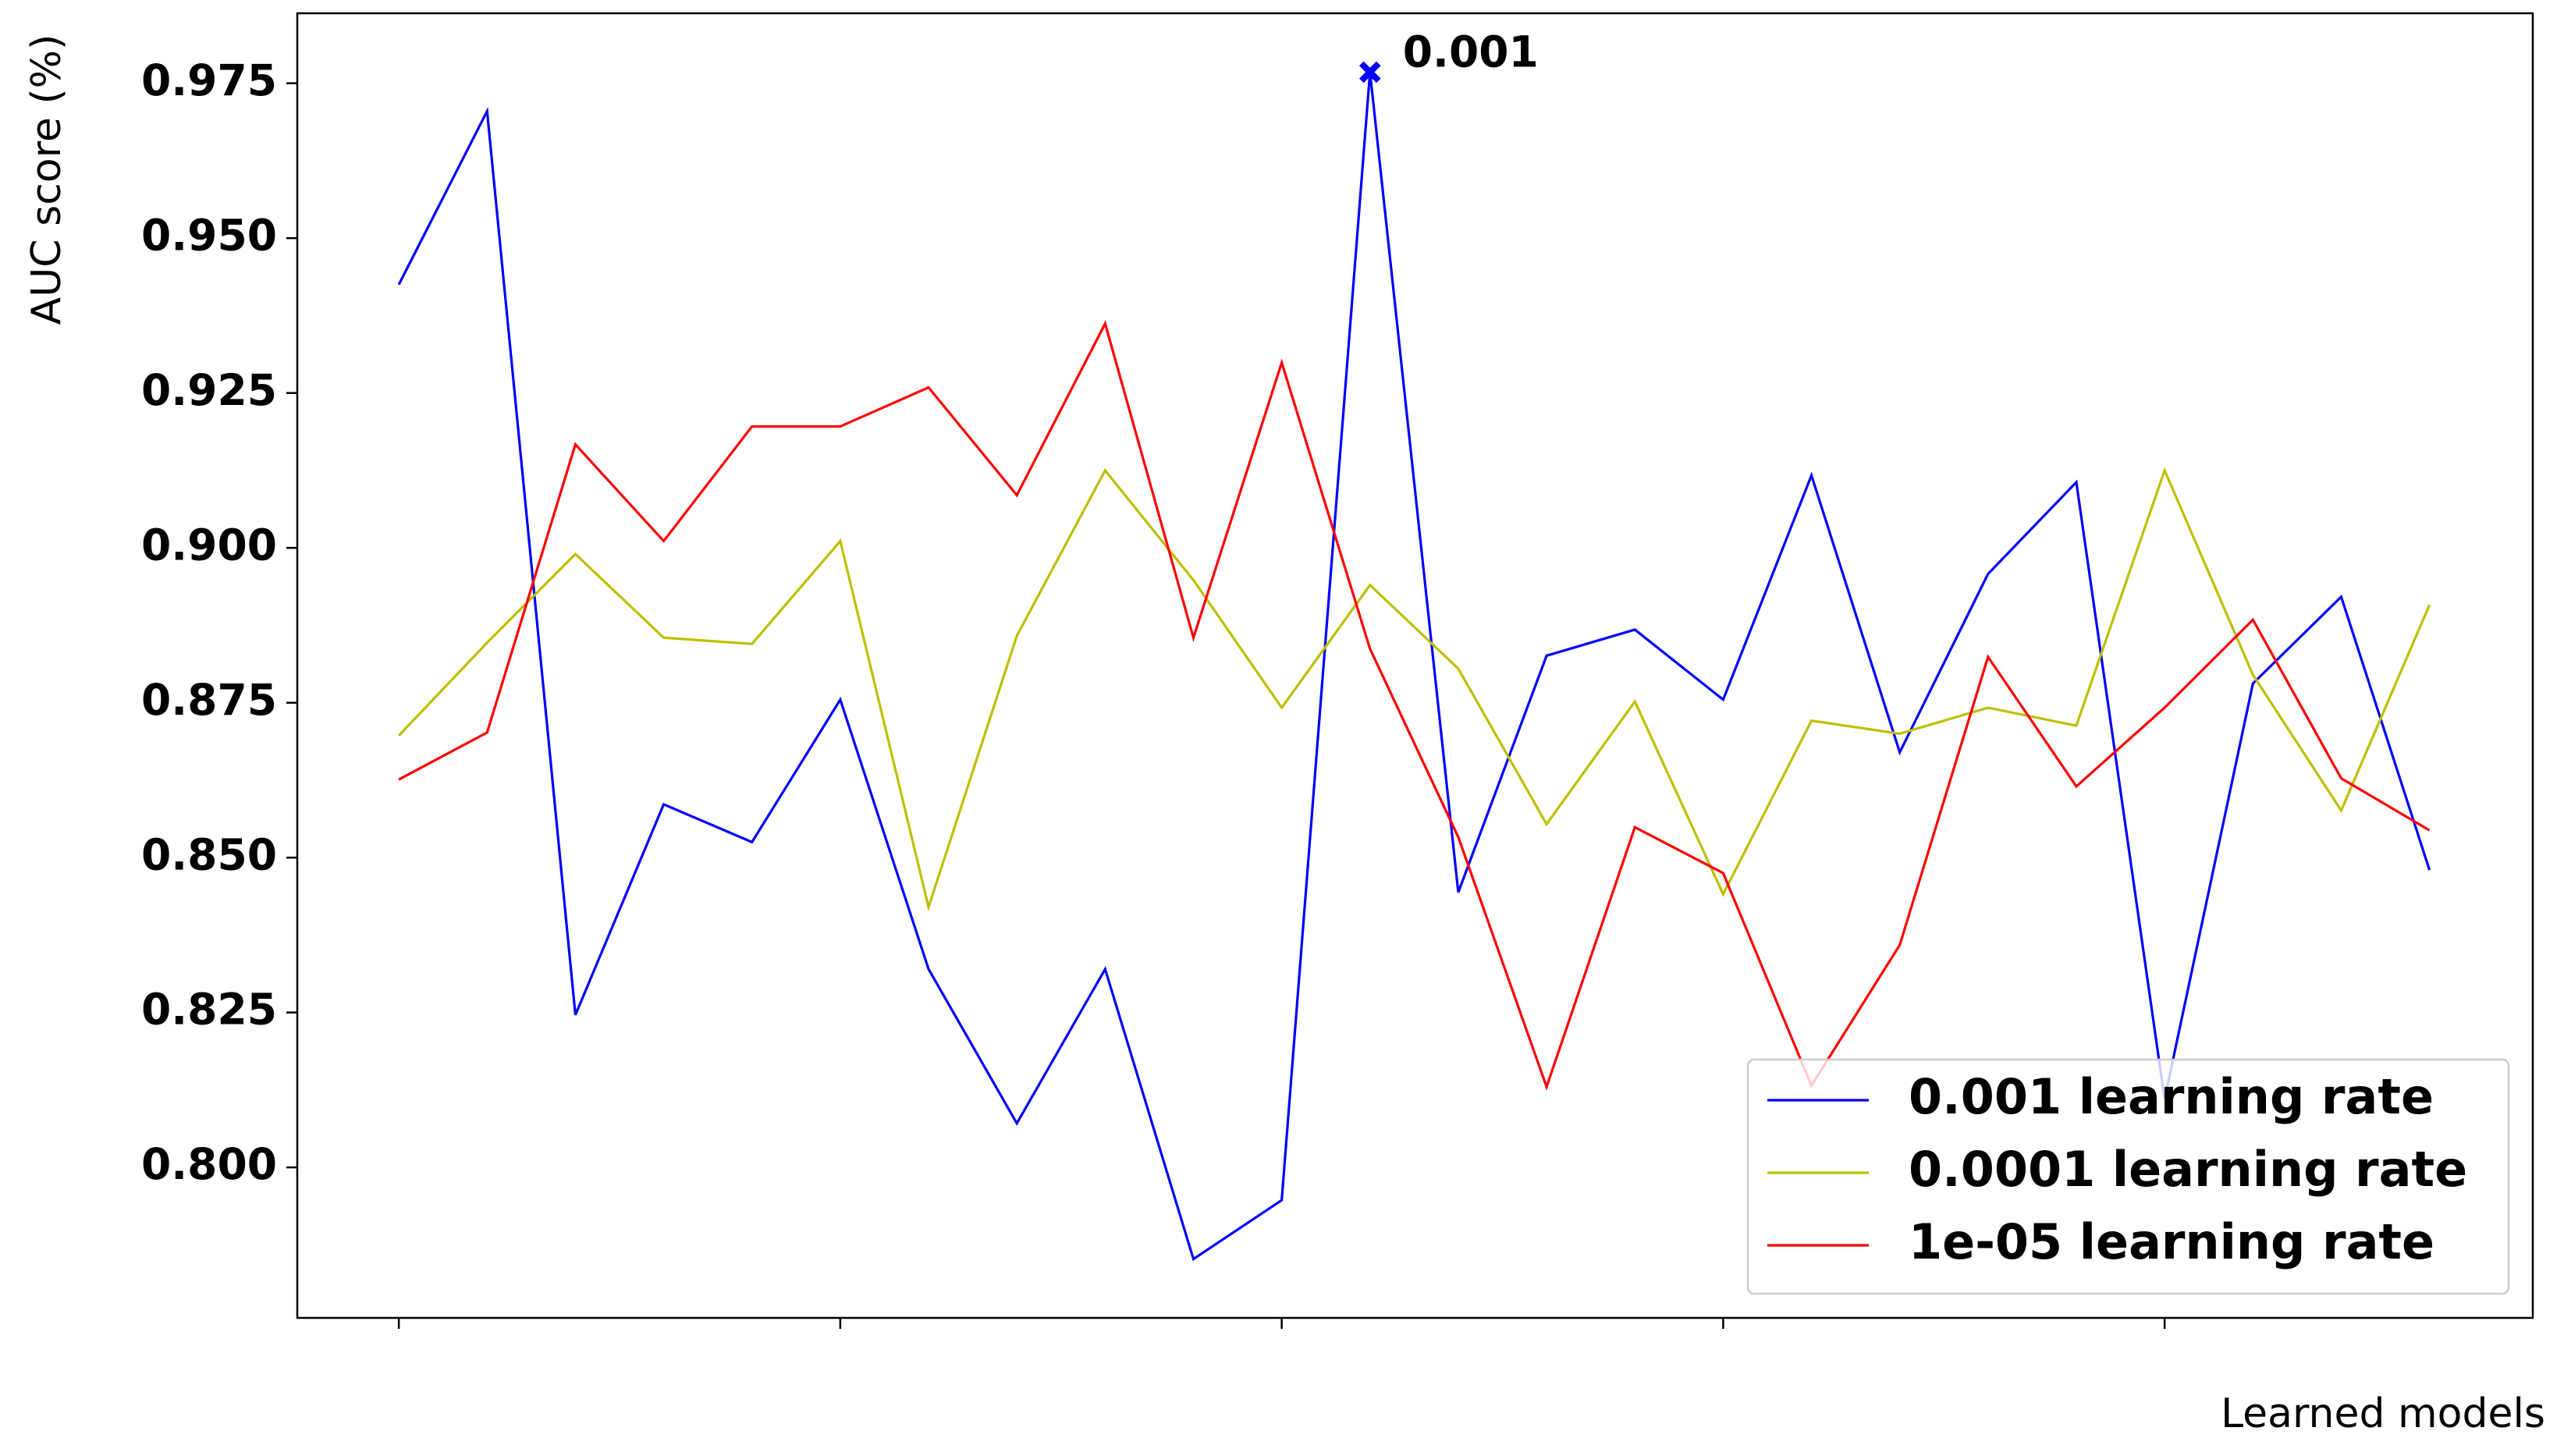 This screenshot has width=2564, height=1456. What do you see at coordinates (2383, 1414) in the screenshot?
I see `x-axis-label: Learned models` at bounding box center [2383, 1414].